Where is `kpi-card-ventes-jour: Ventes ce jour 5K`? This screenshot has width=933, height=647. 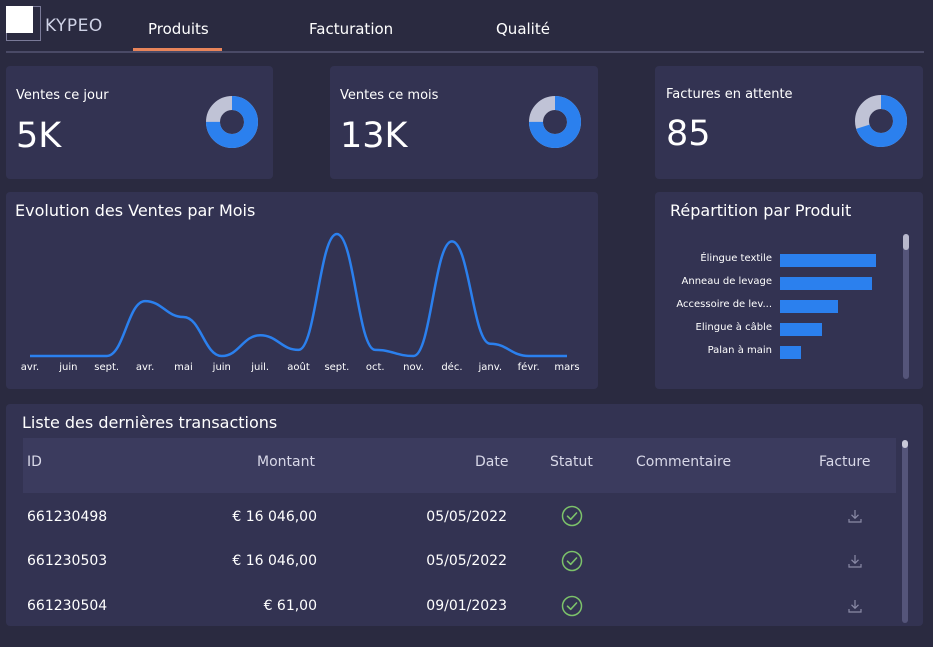 kpi-card-ventes-jour: Ventes ce jour 5K is located at coordinates (139, 122).